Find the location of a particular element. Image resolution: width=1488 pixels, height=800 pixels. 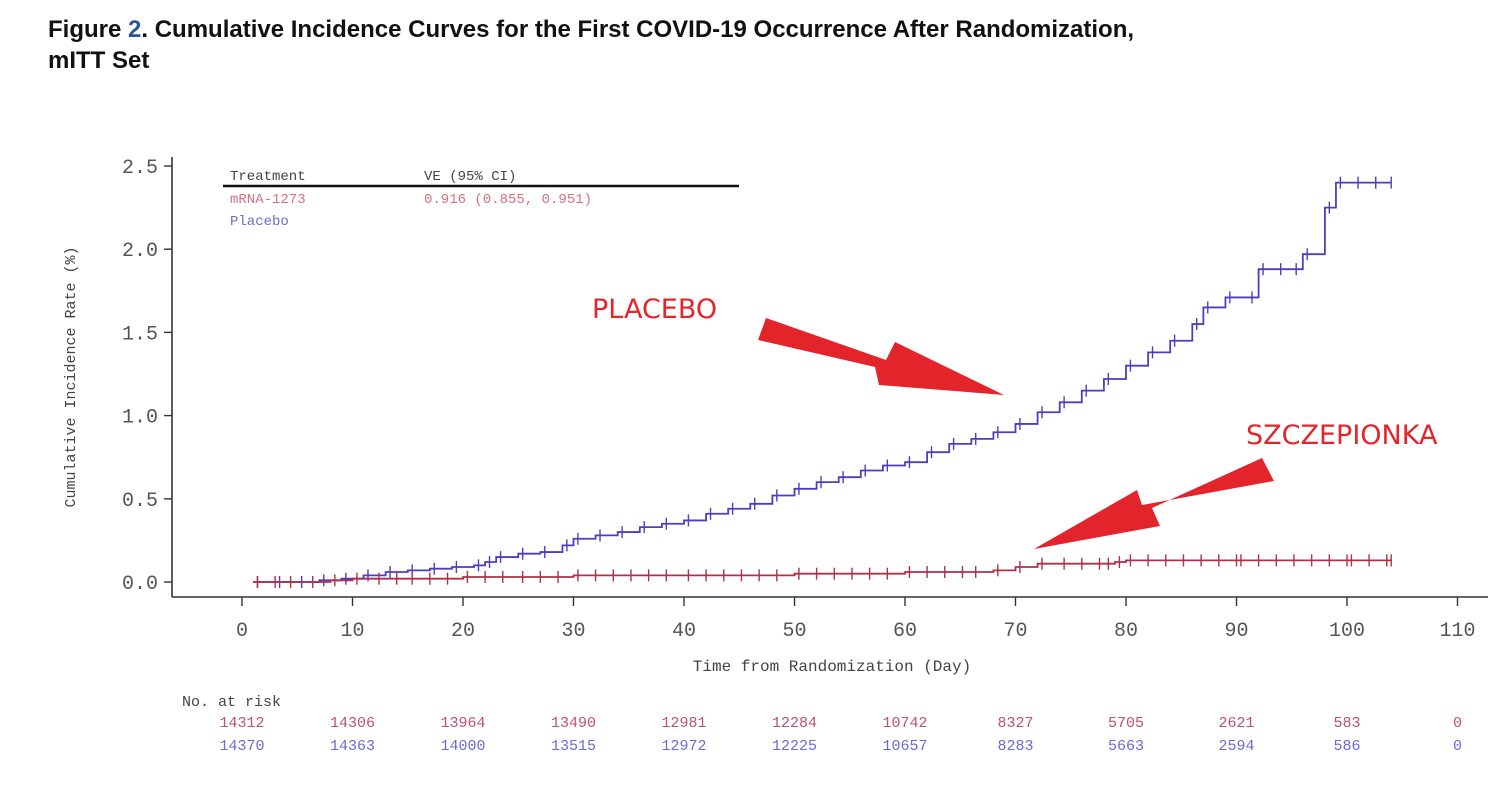

x-tick-label: 90 is located at coordinates (1236, 631).